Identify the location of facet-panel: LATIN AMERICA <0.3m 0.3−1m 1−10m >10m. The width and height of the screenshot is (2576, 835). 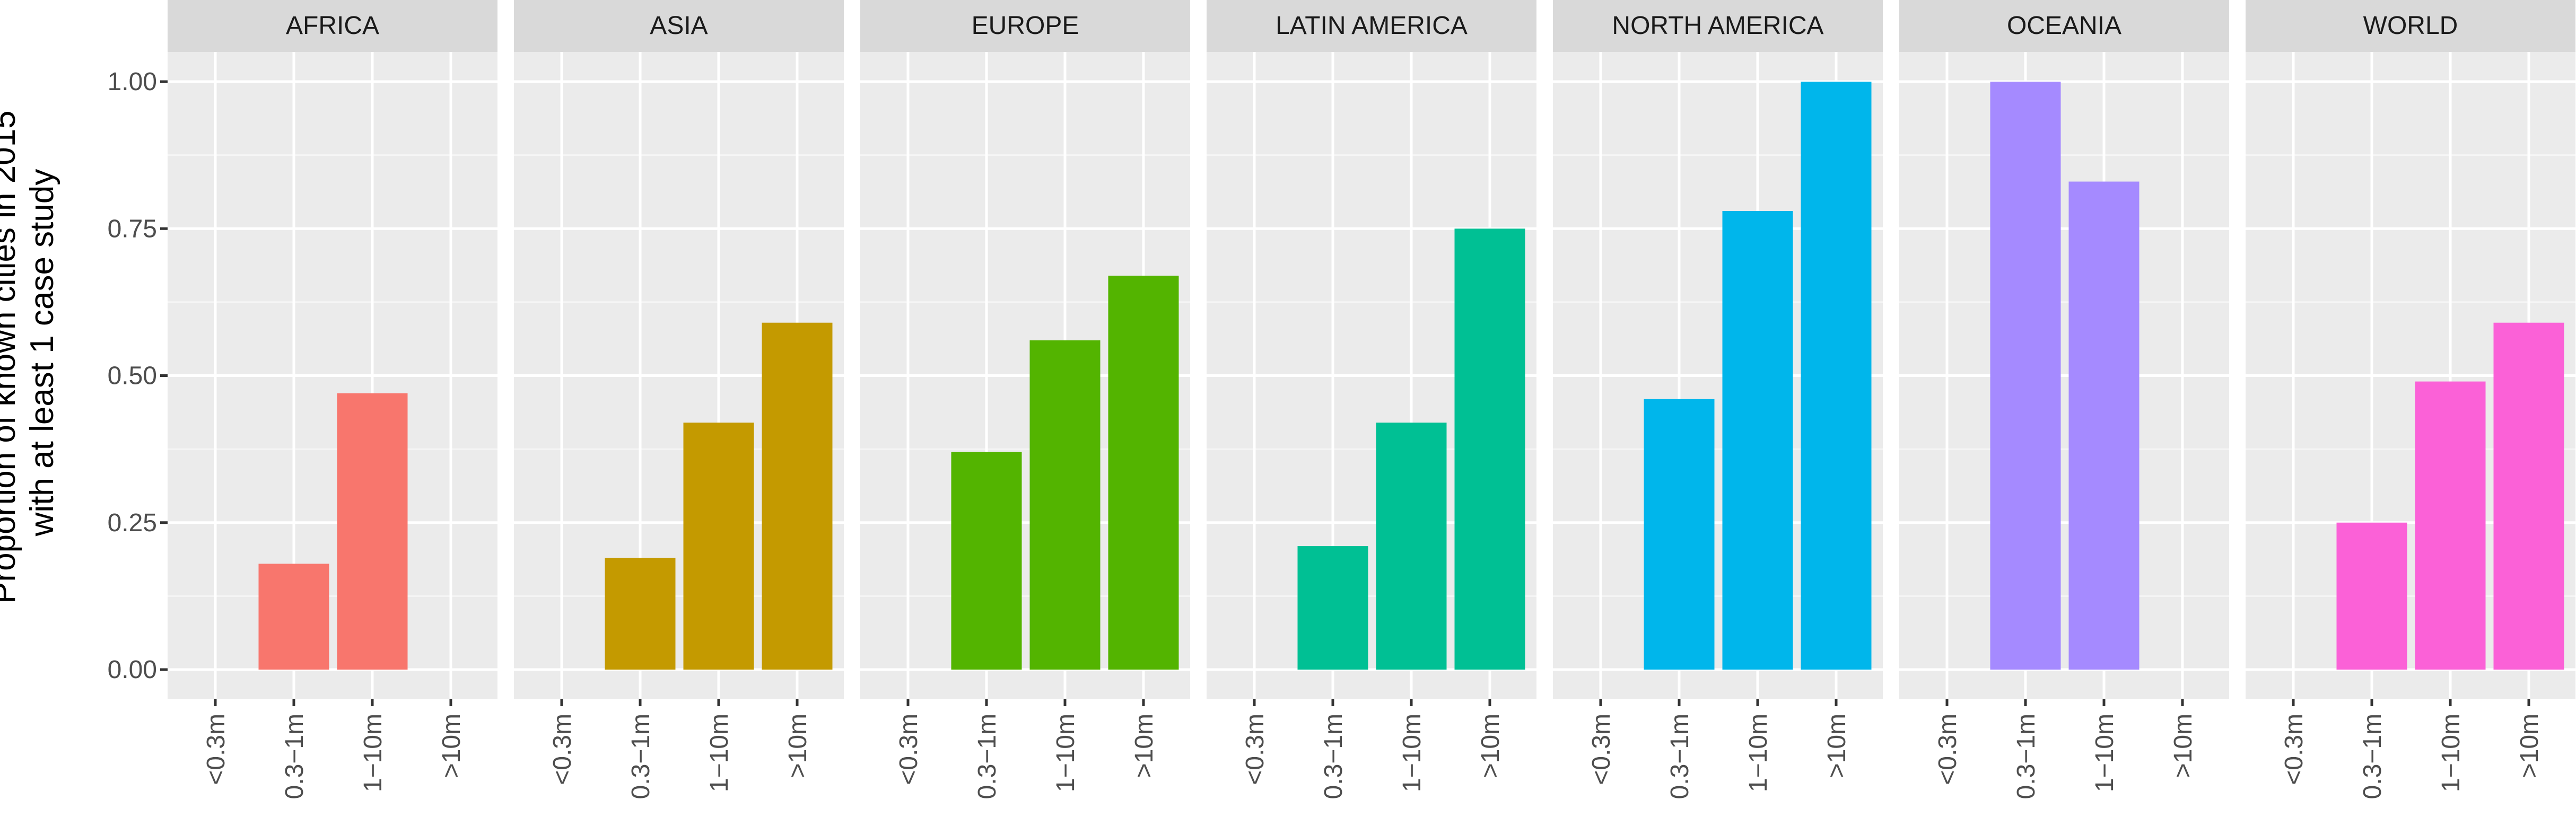
(1371, 399).